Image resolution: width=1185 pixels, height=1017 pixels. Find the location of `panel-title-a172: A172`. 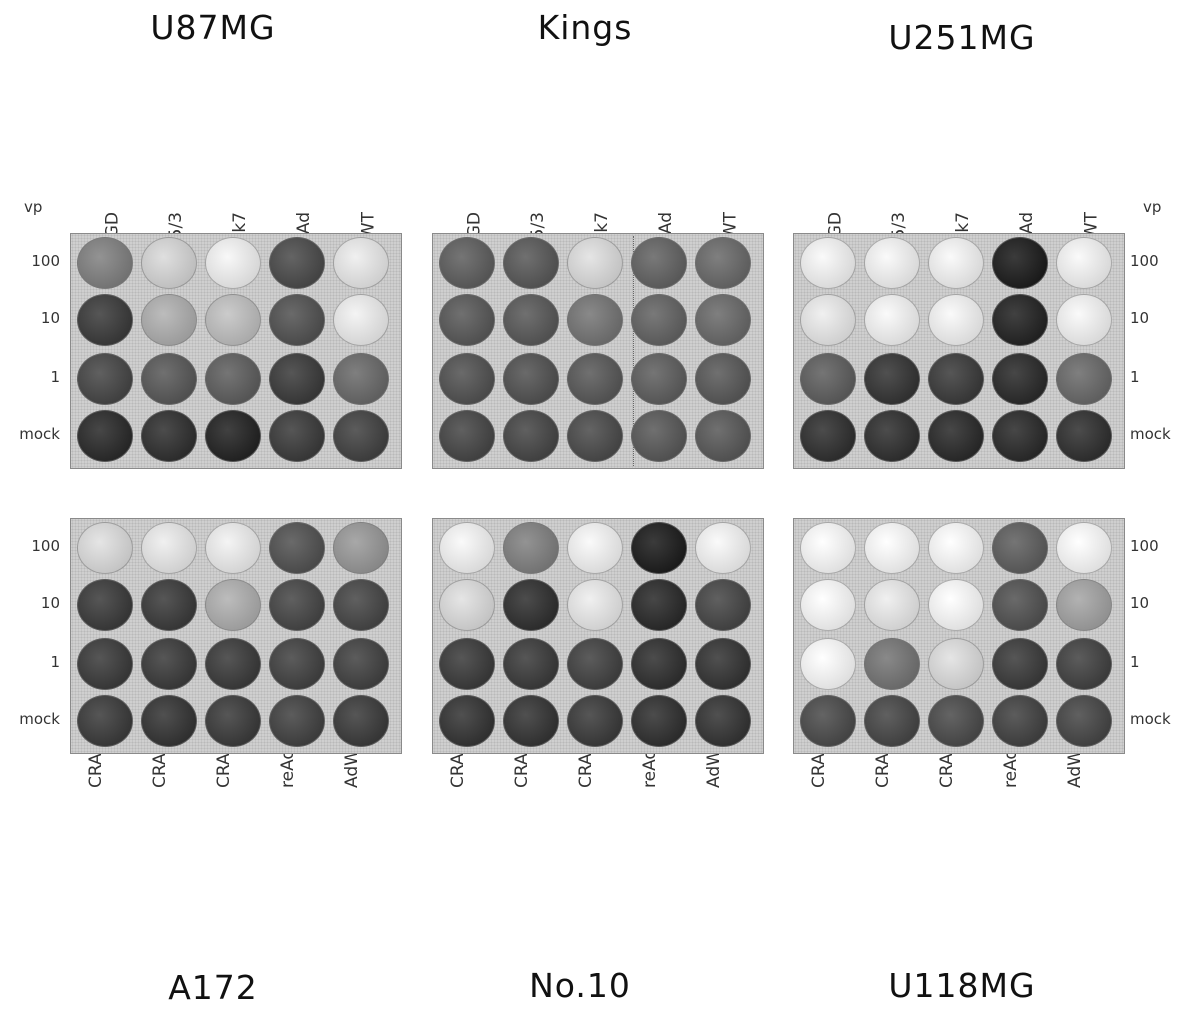

panel-title-a172: A172 is located at coordinates (213, 987).